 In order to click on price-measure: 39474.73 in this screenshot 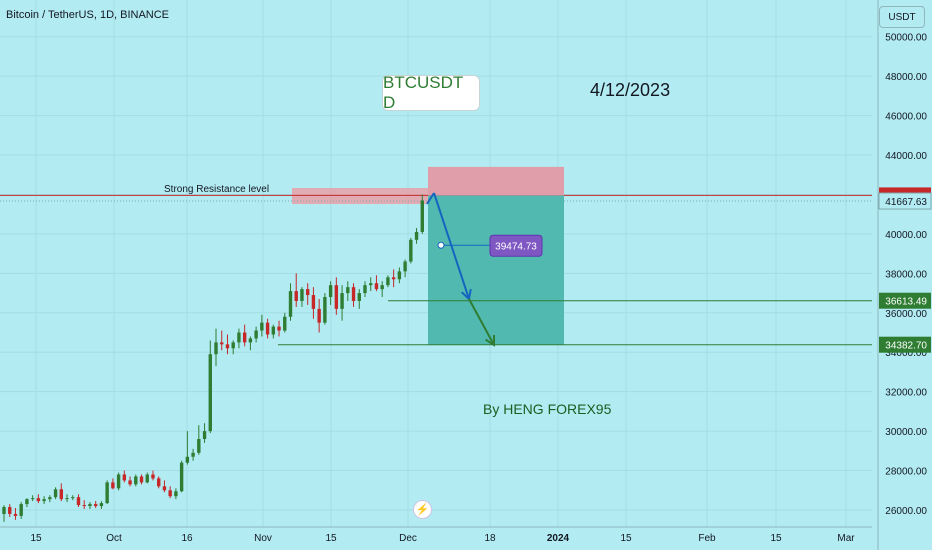, I will do `click(490, 245)`.